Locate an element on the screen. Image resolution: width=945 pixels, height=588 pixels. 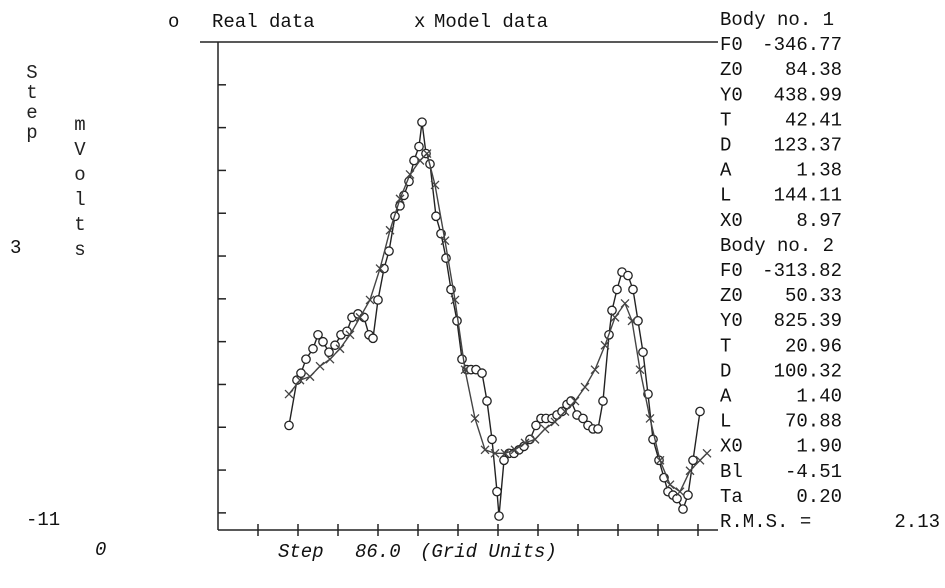
param-value: -4.51 is located at coordinates (813, 472).